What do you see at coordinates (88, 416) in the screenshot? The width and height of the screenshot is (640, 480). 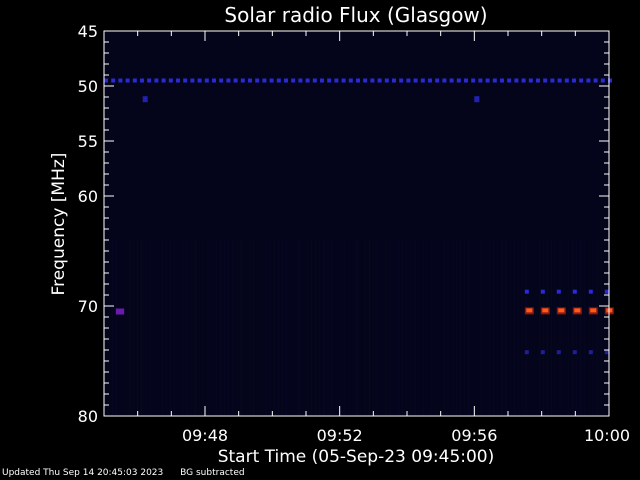 I see `y-tick-label-5: 80` at bounding box center [88, 416].